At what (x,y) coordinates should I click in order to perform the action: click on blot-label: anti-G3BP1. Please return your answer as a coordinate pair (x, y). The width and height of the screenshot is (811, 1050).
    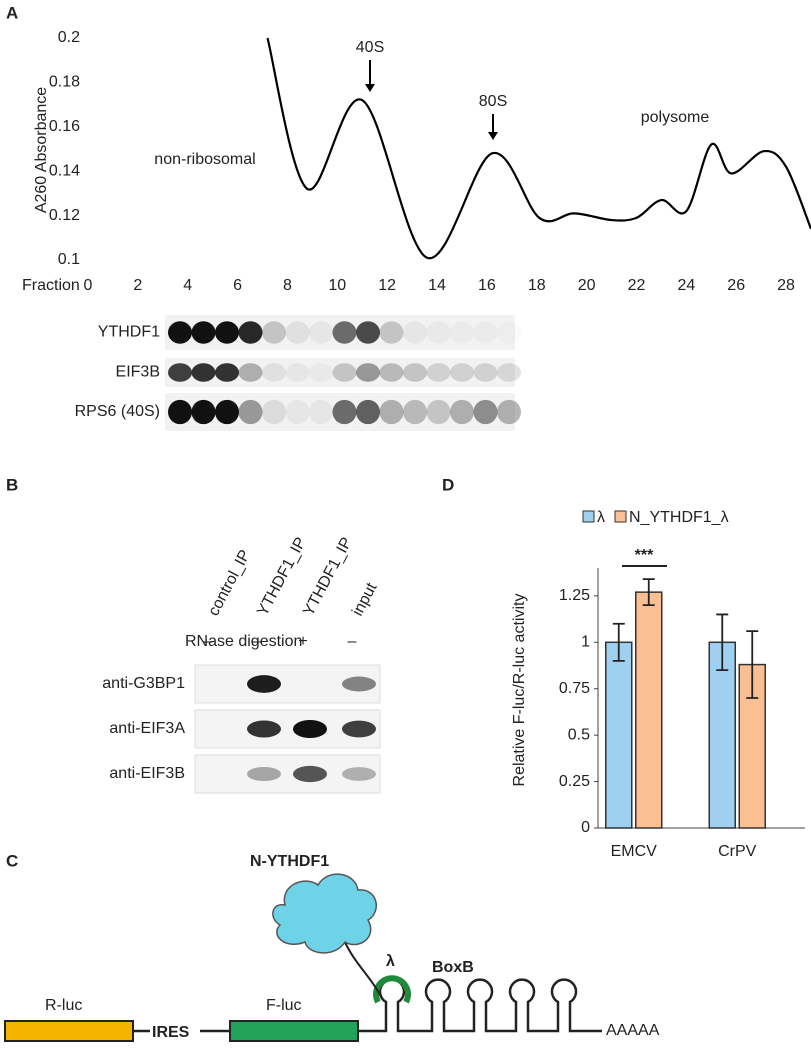
    Looking at the image, I should click on (143, 683).